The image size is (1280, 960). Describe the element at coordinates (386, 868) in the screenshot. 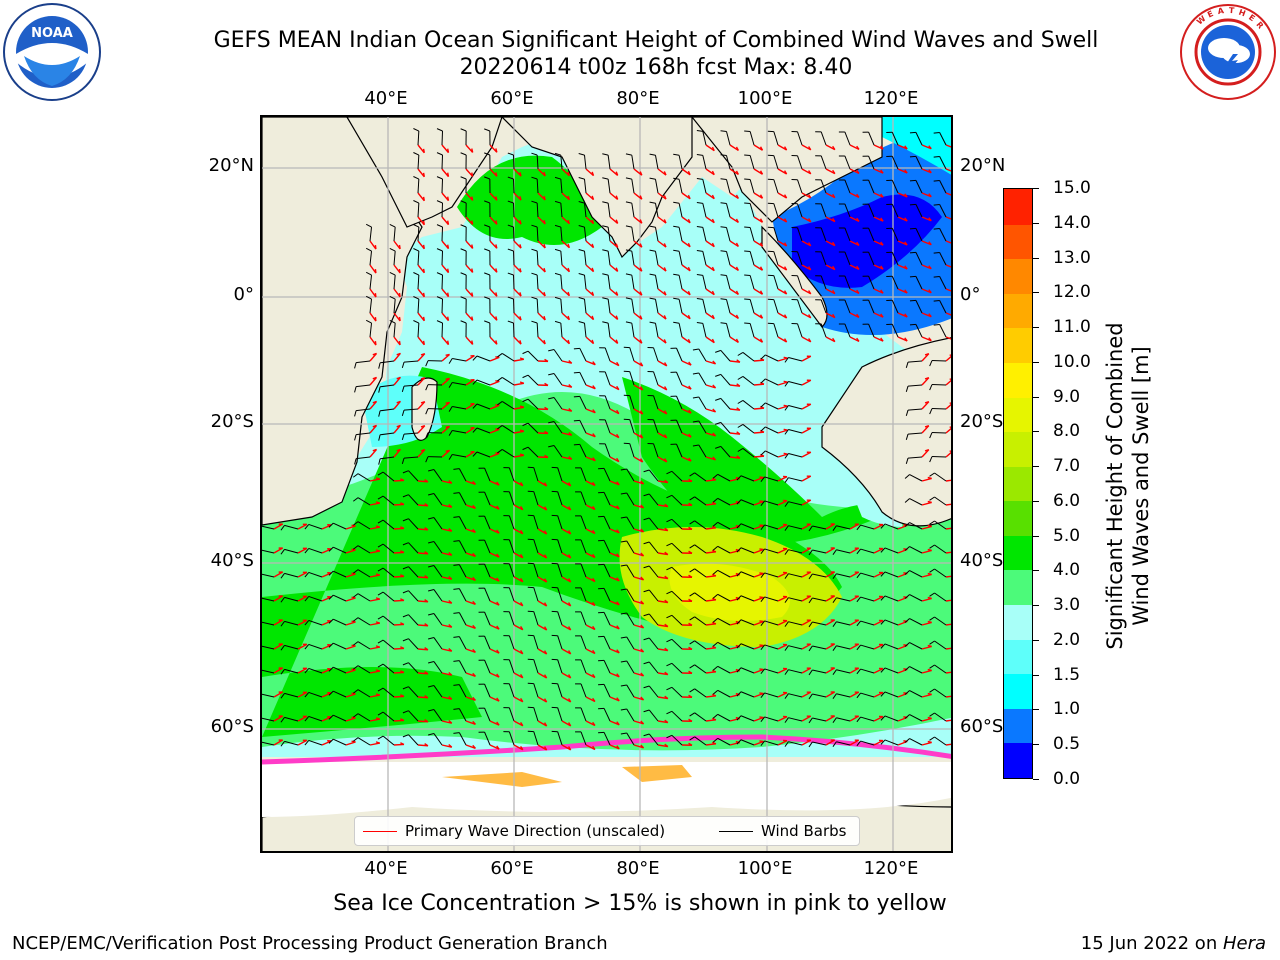

I see `lon-tick-bottom-40e: 40°E` at that location.